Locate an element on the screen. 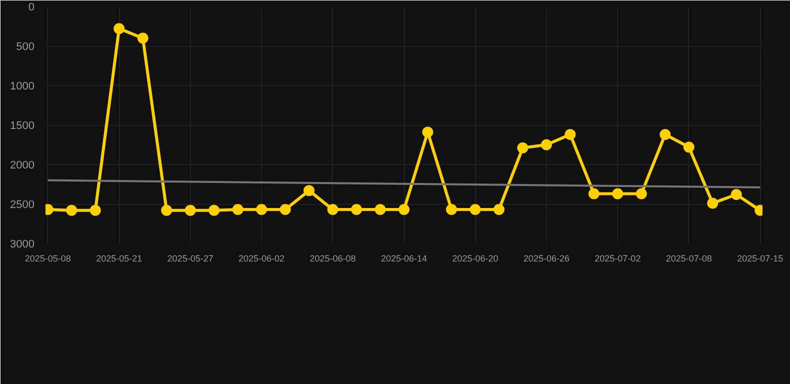 This screenshot has width=790, height=384. y-tick-label: 1000 is located at coordinates (22, 86).